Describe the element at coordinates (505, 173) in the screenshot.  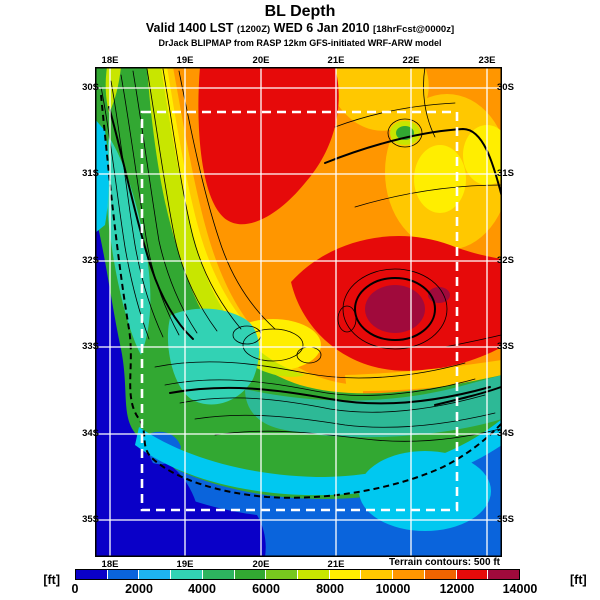
I see `lat-tick-right-31s: 31S` at that location.